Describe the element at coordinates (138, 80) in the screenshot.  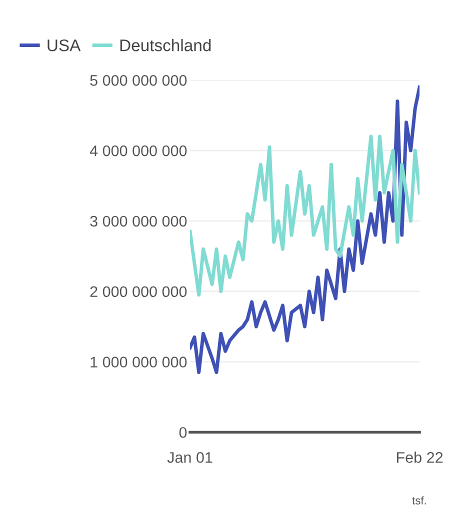
I see `y-tick-label: 5 000 000 000` at that location.